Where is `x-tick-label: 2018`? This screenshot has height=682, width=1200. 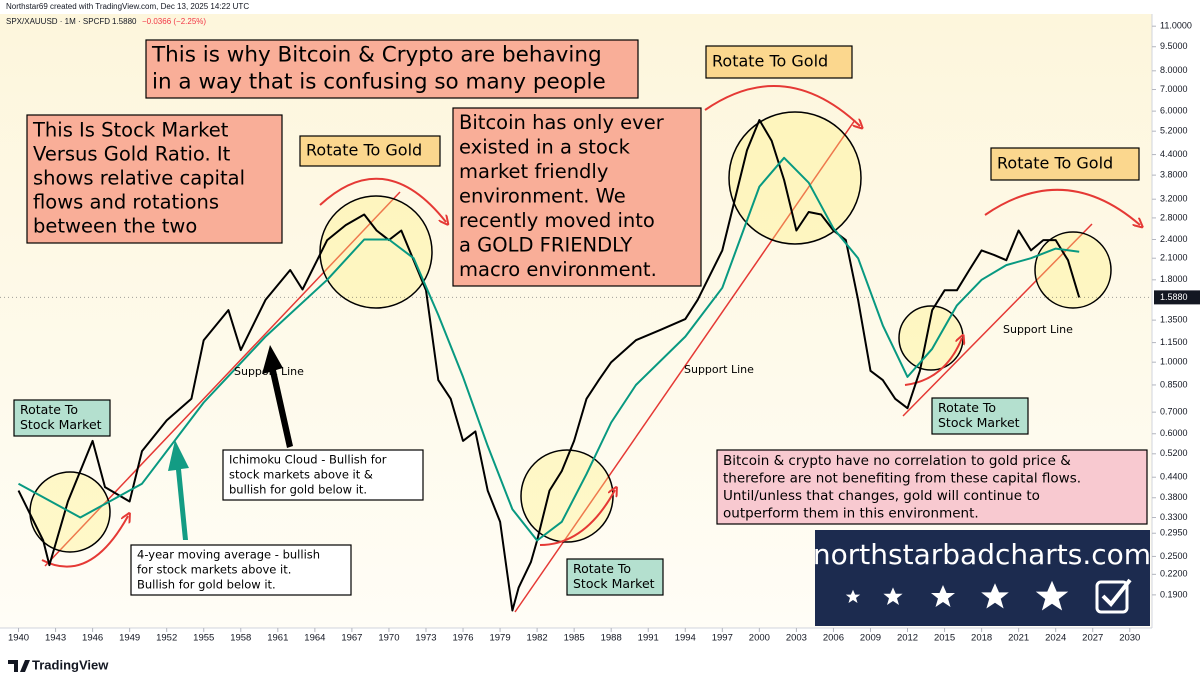
x-tick-label: 2018 is located at coordinates (981, 638).